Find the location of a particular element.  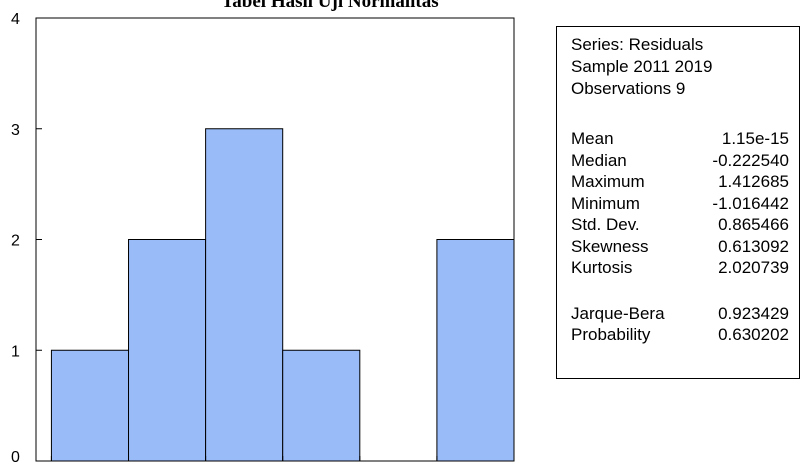

stat-value: 2.020739 is located at coordinates (753, 267).